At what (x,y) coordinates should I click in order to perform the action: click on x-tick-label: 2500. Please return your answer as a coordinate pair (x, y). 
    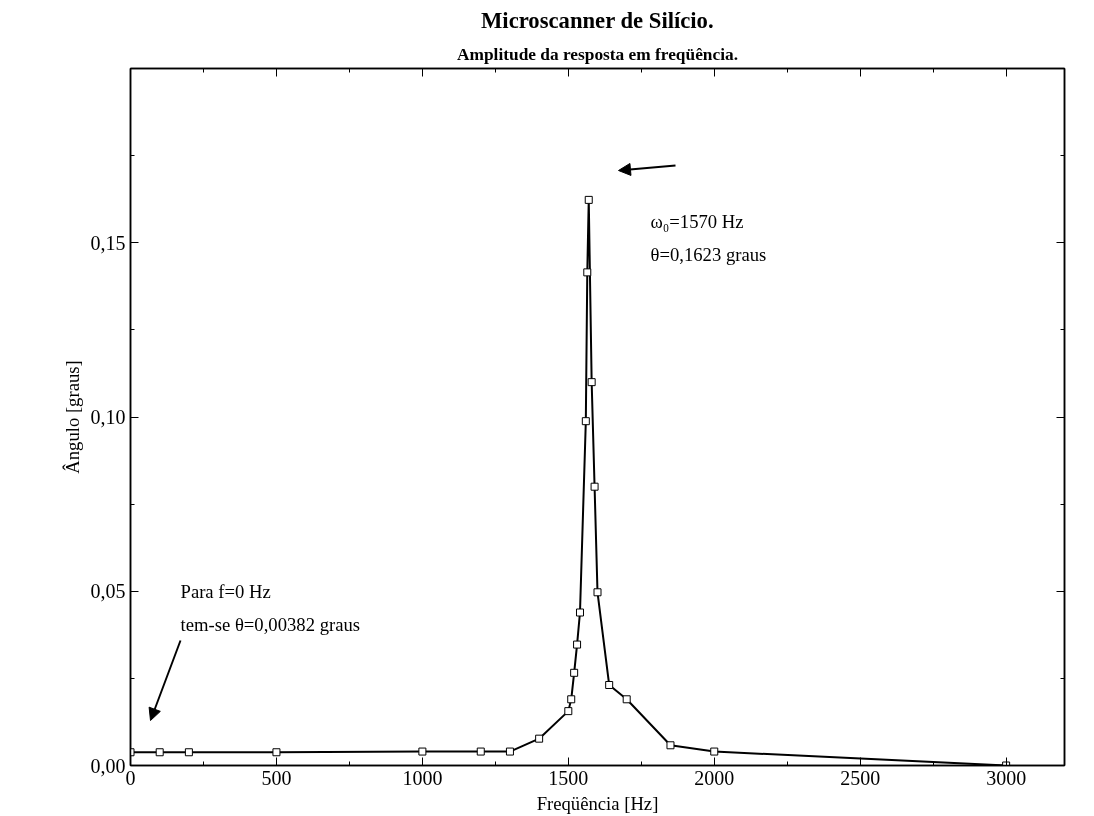
    Looking at the image, I should click on (860, 777).